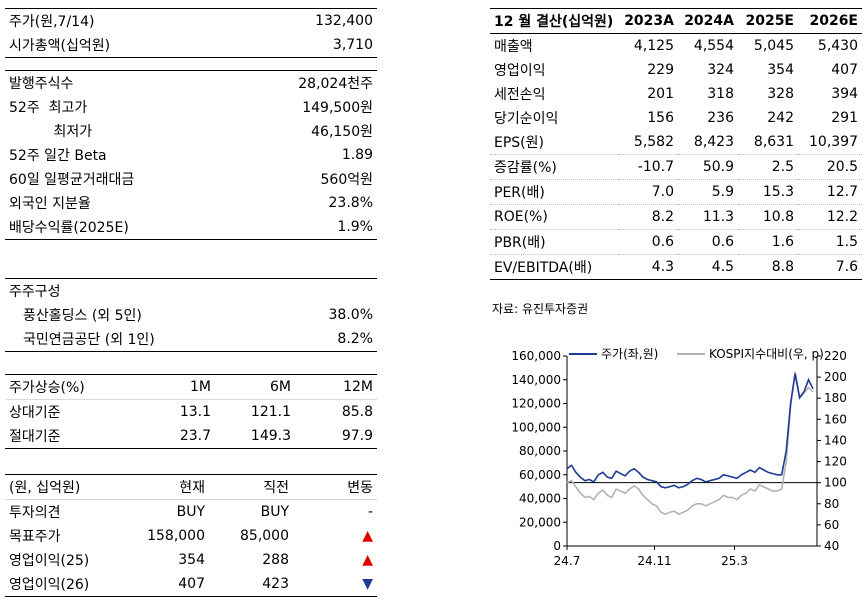 This screenshot has width=867, height=603. Describe the element at coordinates (540, 499) in the screenshot. I see `left-tick-label: 40,000` at that location.